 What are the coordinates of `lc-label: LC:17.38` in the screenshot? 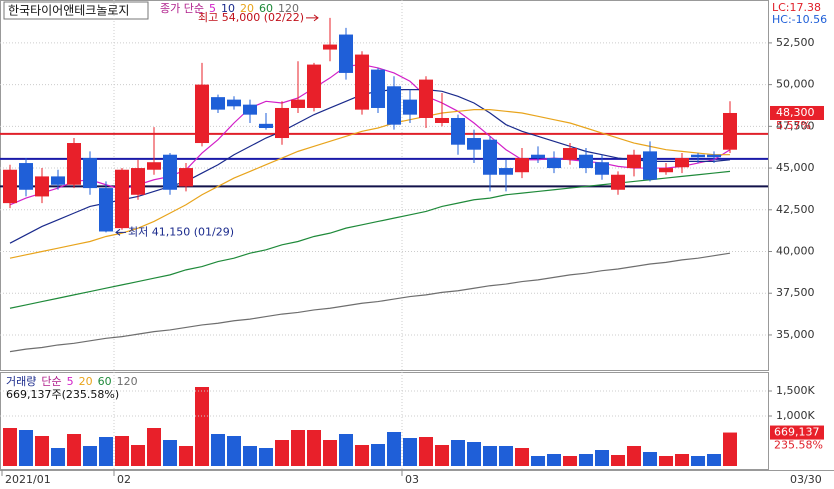 It's located at (796, 7).